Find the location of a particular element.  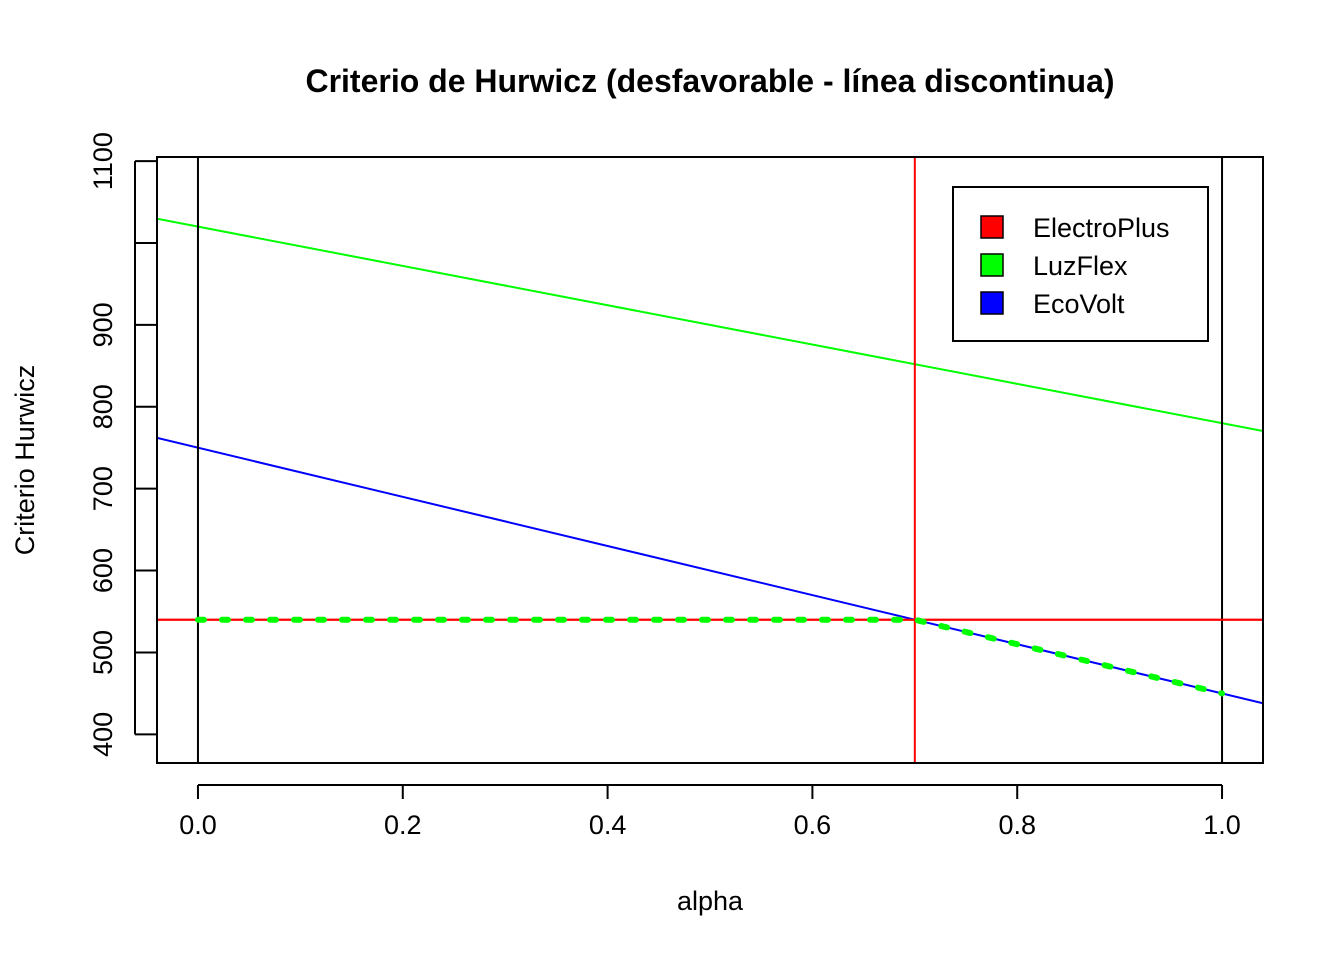

x-axis-label: alpha is located at coordinates (710, 901).